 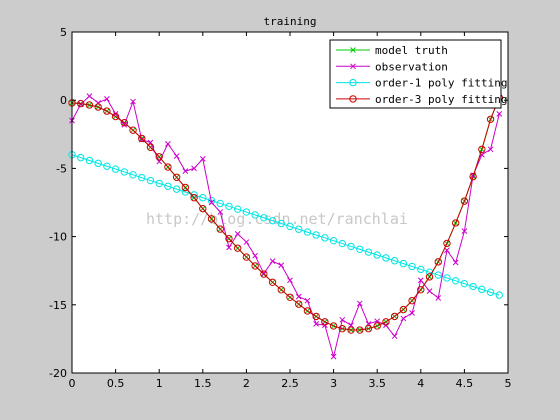 What do you see at coordinates (465, 383) in the screenshot?
I see `x-tick-label: 4.5` at bounding box center [465, 383].